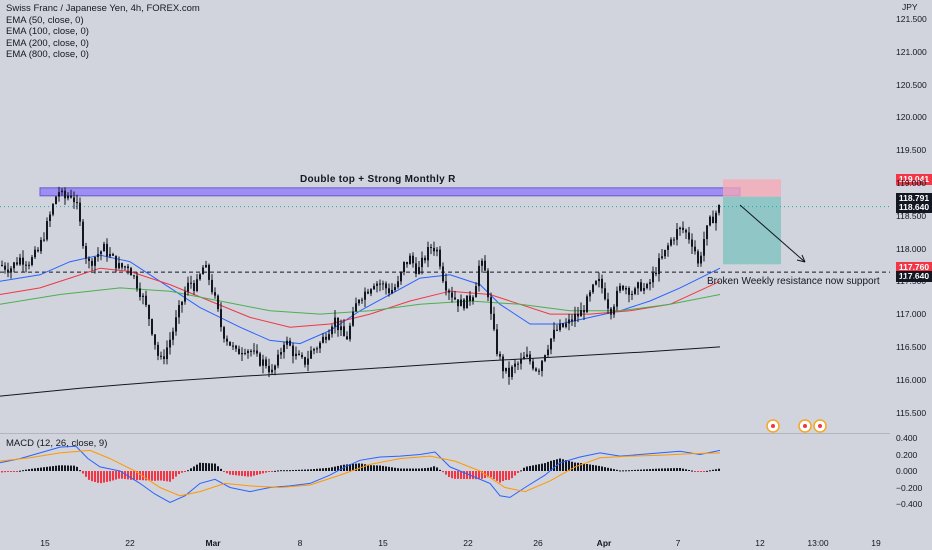  What do you see at coordinates (57, 443) in the screenshot?
I see `macd-legend: MACD (12, 26, close, 9)` at bounding box center [57, 443].